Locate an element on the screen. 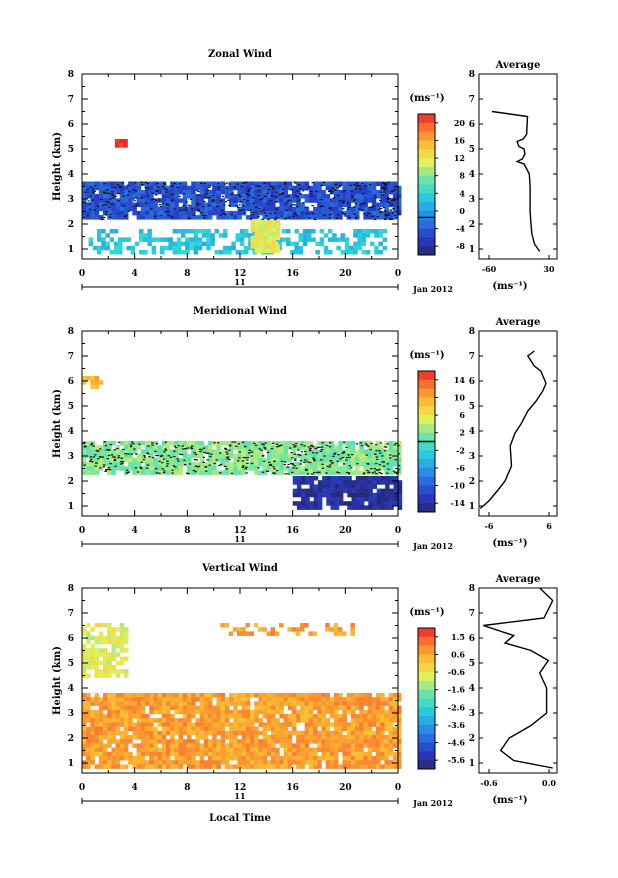  colorbar-swatch is located at coordinates (426, 224).